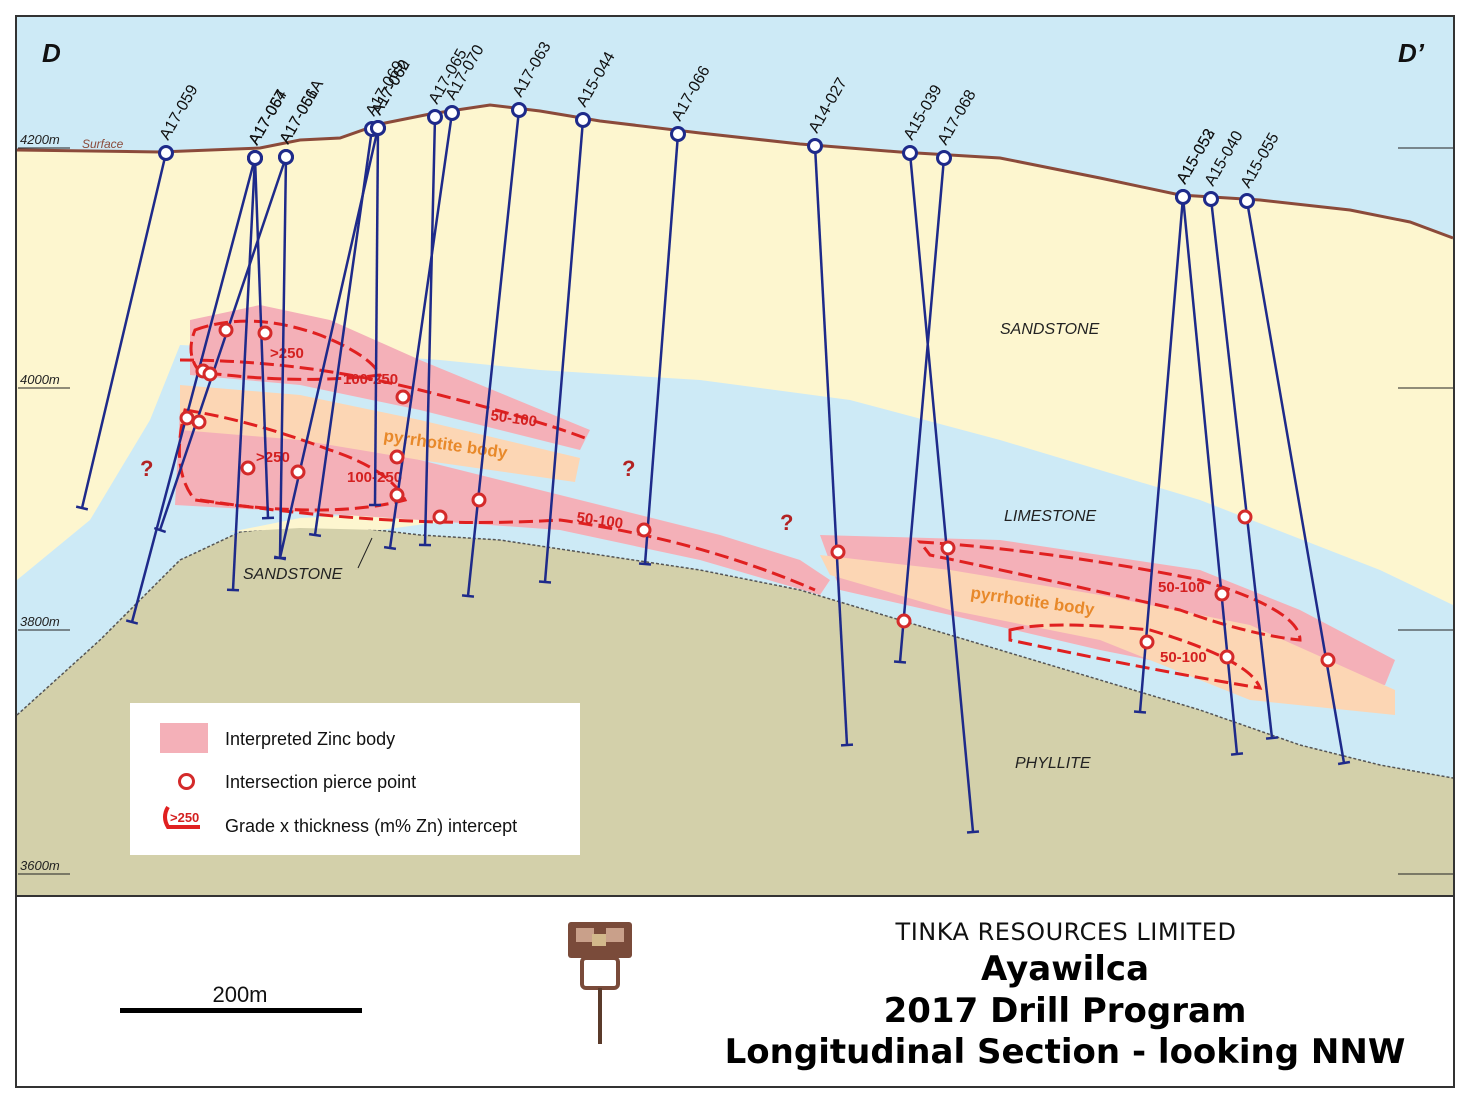 The image size is (1474, 1109). I want to click on zinc-body-main, so click(502, 502).